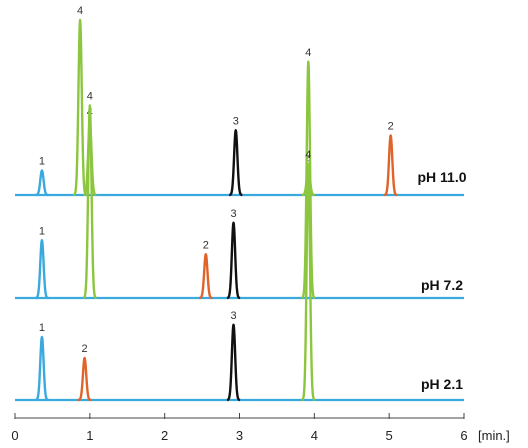 Image resolution: width=528 pixels, height=448 pixels. I want to click on x-tick-label: 5, so click(389, 435).